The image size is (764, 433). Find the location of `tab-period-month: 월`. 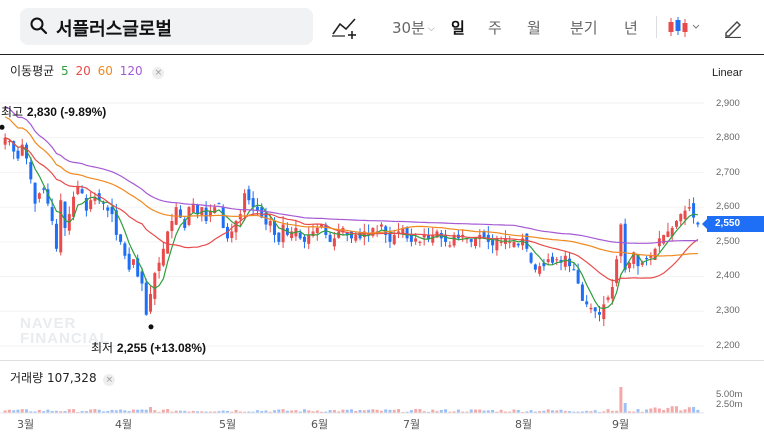

tab-period-month: 월 is located at coordinates (534, 28).